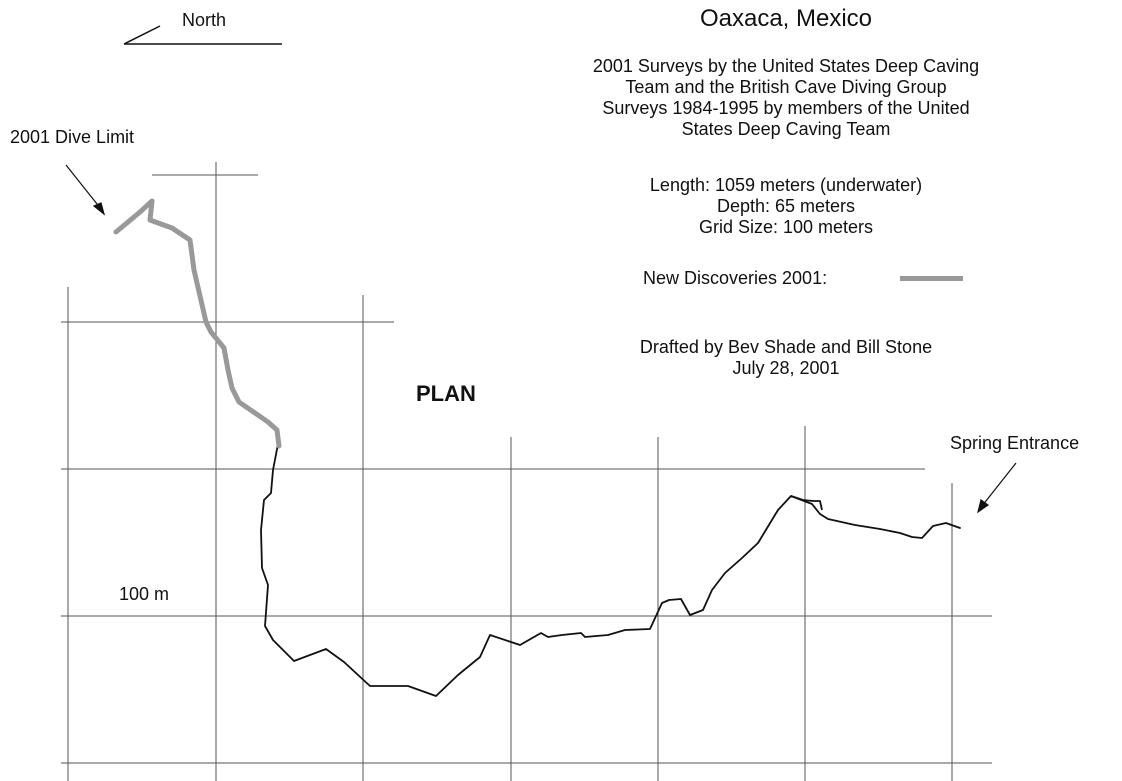 Image resolution: width=1122 pixels, height=781 pixels. What do you see at coordinates (786, 185) in the screenshot?
I see `stats-length: Length: 1059 meters (underwater)` at bounding box center [786, 185].